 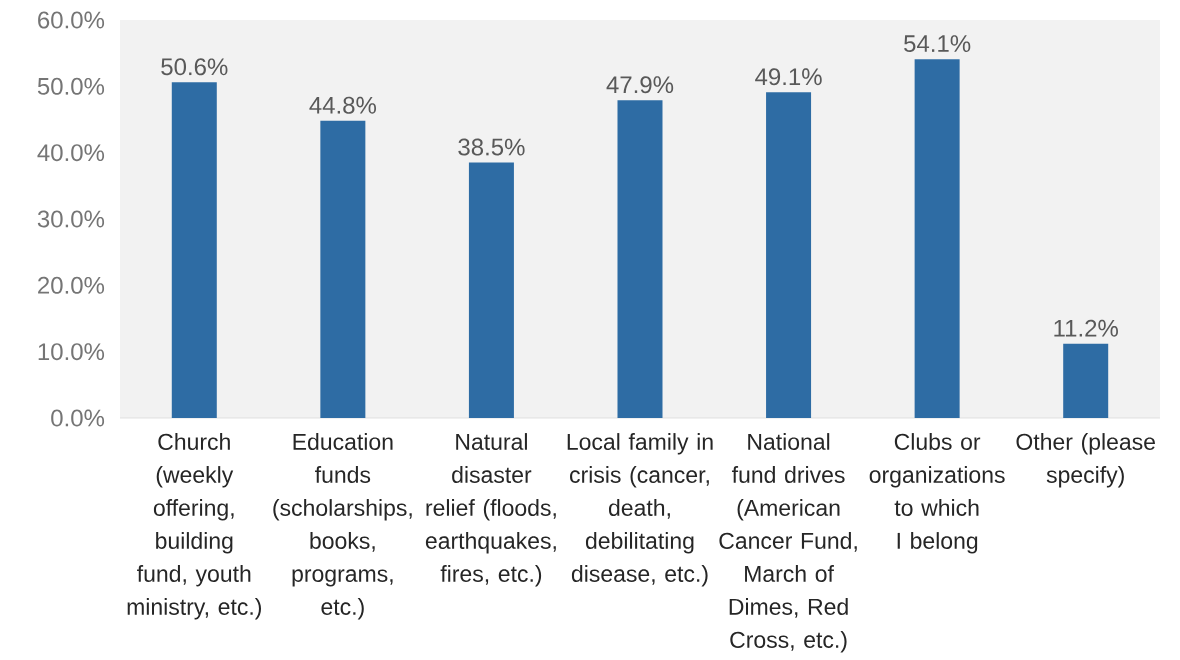 I want to click on data-label: 44.8%, so click(x=343, y=105).